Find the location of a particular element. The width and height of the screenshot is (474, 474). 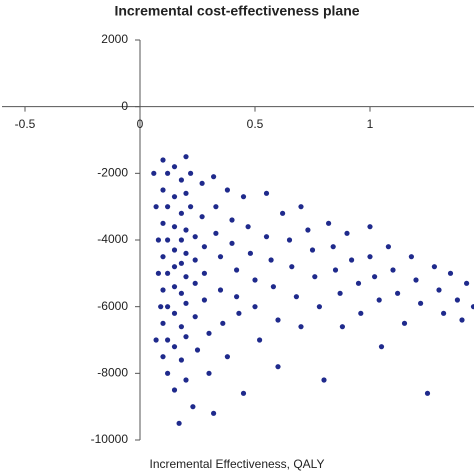

y-tick-label: -10000 is located at coordinates (110, 439).